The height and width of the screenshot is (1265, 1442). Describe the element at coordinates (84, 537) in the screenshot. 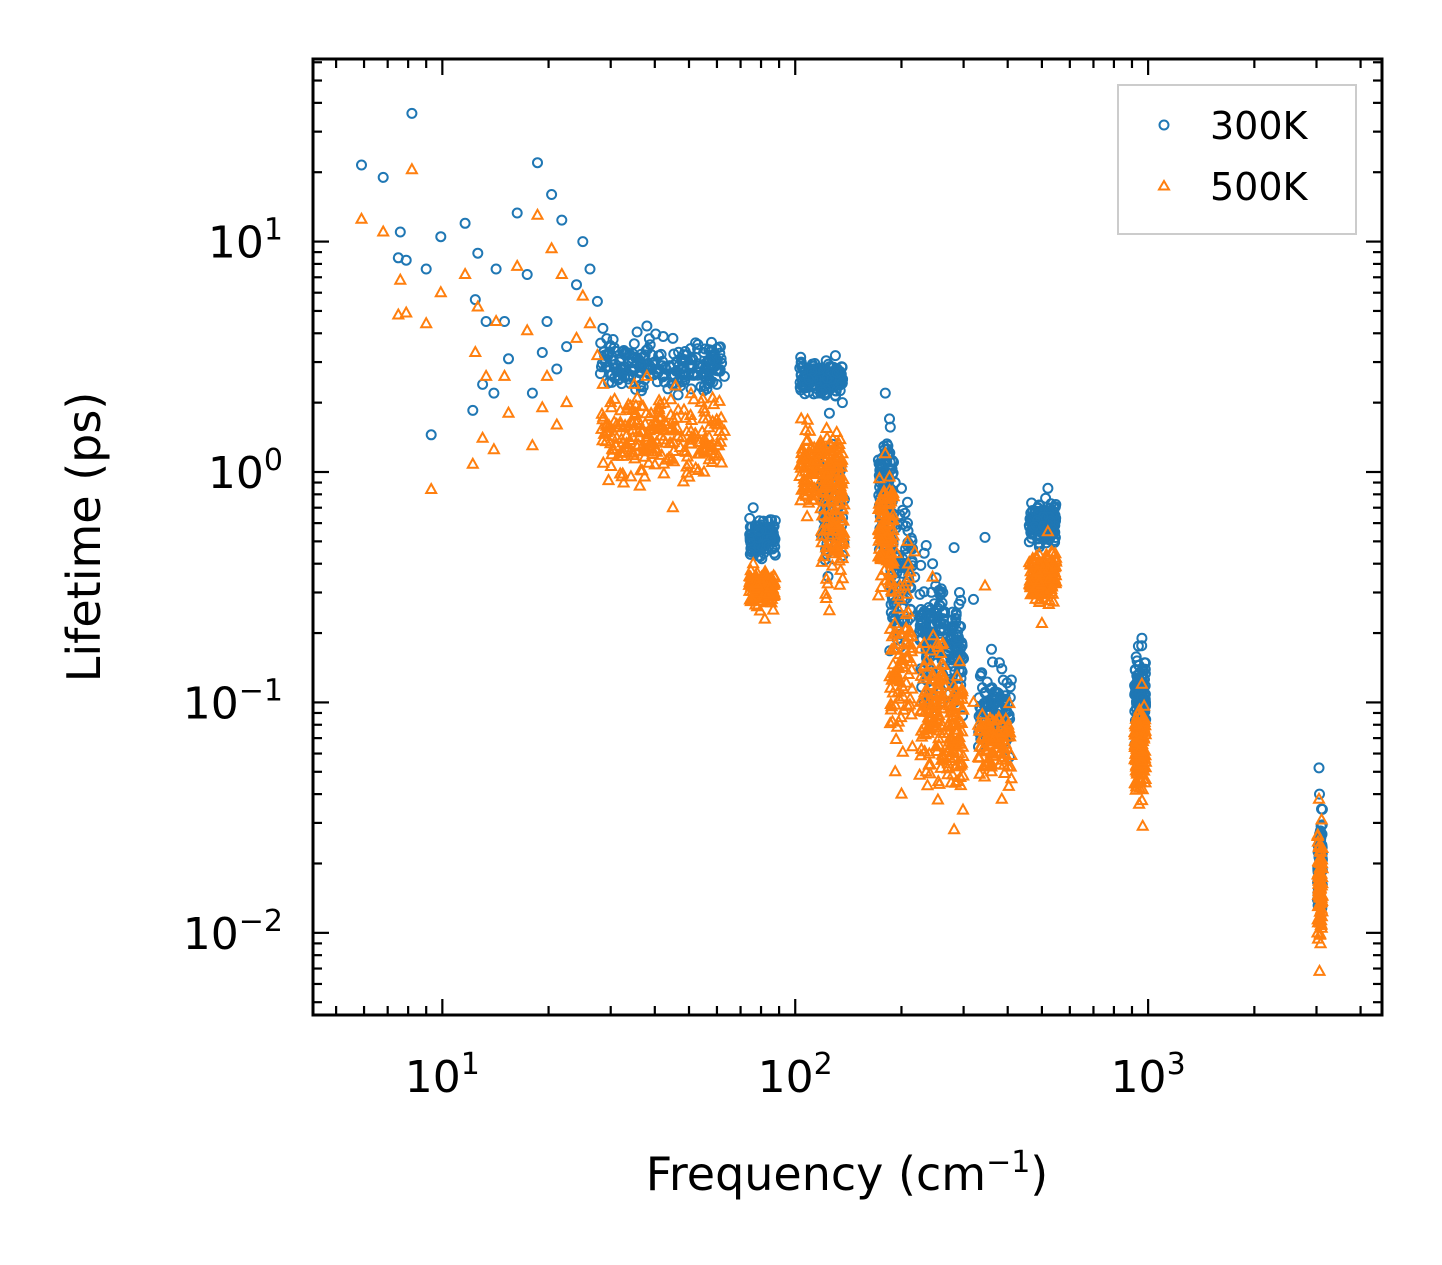

I see `y-axis-label: Lifetime (ps)` at that location.